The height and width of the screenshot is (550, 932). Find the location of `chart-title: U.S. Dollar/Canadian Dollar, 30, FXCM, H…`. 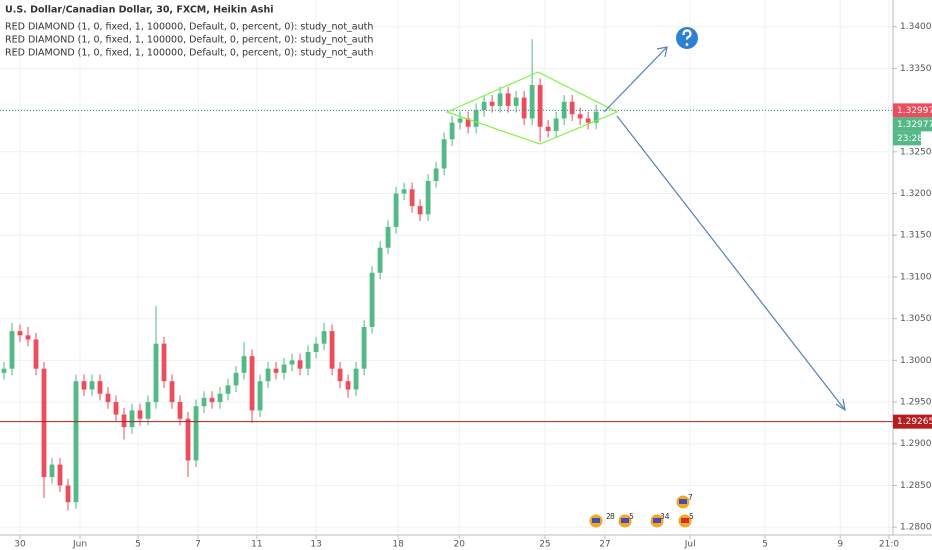

chart-title: U.S. Dollar/Canadian Dollar, 30, FXCM, H… is located at coordinates (139, 10).